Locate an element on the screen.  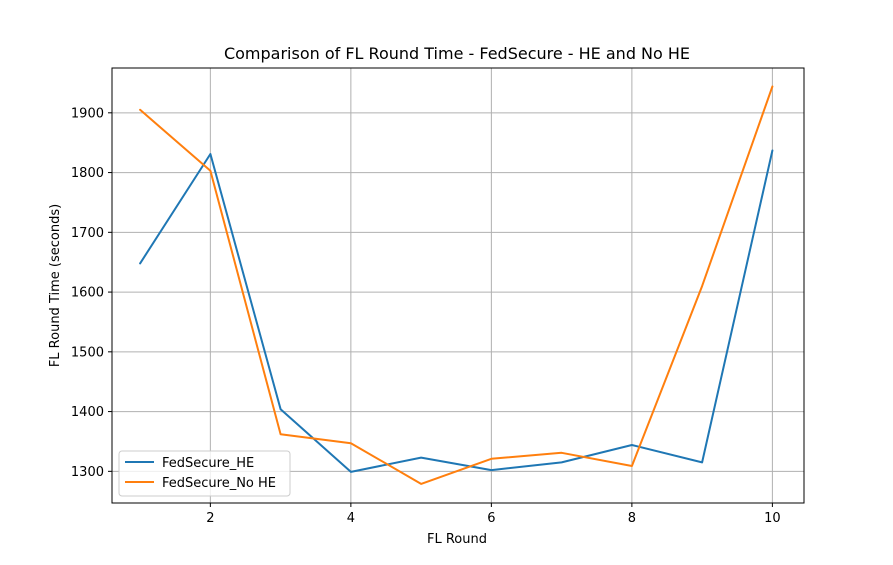
x-tick-label: 2 is located at coordinates (210, 518).